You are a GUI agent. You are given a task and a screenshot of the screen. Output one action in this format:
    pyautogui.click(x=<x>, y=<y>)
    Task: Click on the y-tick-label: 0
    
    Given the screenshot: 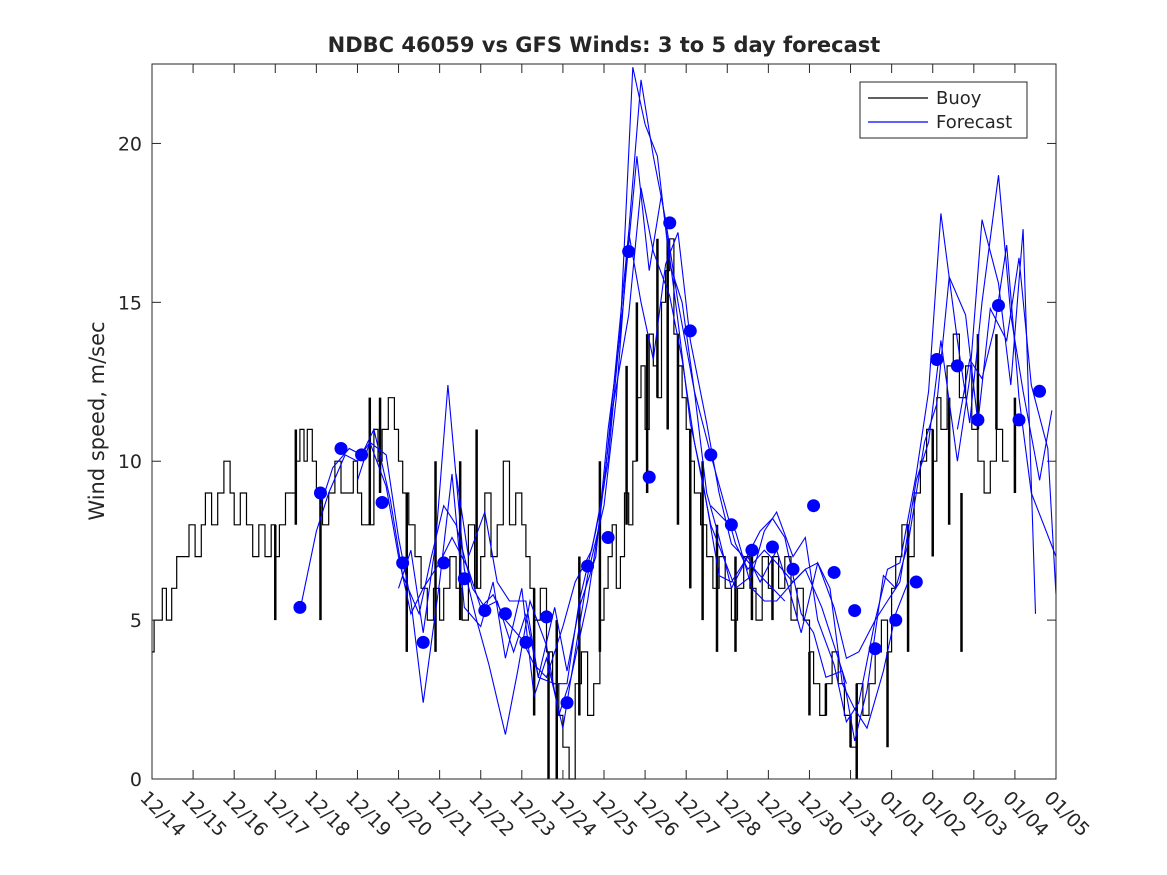 What is the action you would take?
    pyautogui.click(x=136, y=780)
    